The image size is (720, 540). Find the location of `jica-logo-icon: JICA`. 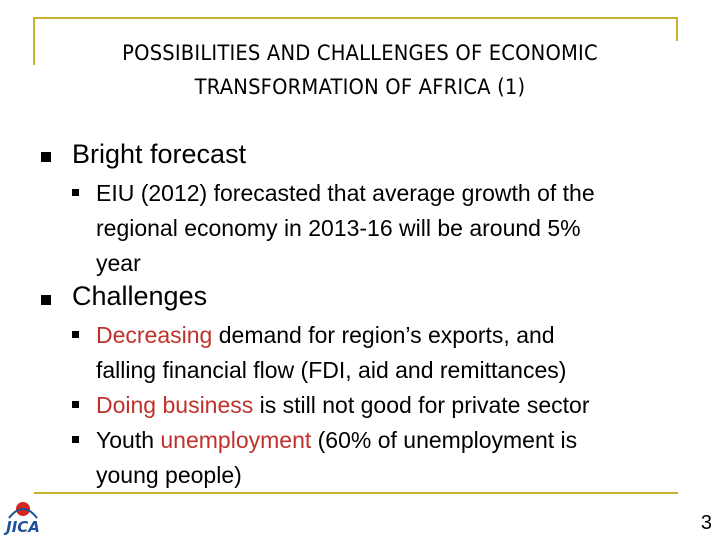

jica-logo-icon: JICA is located at coordinates (21, 519).